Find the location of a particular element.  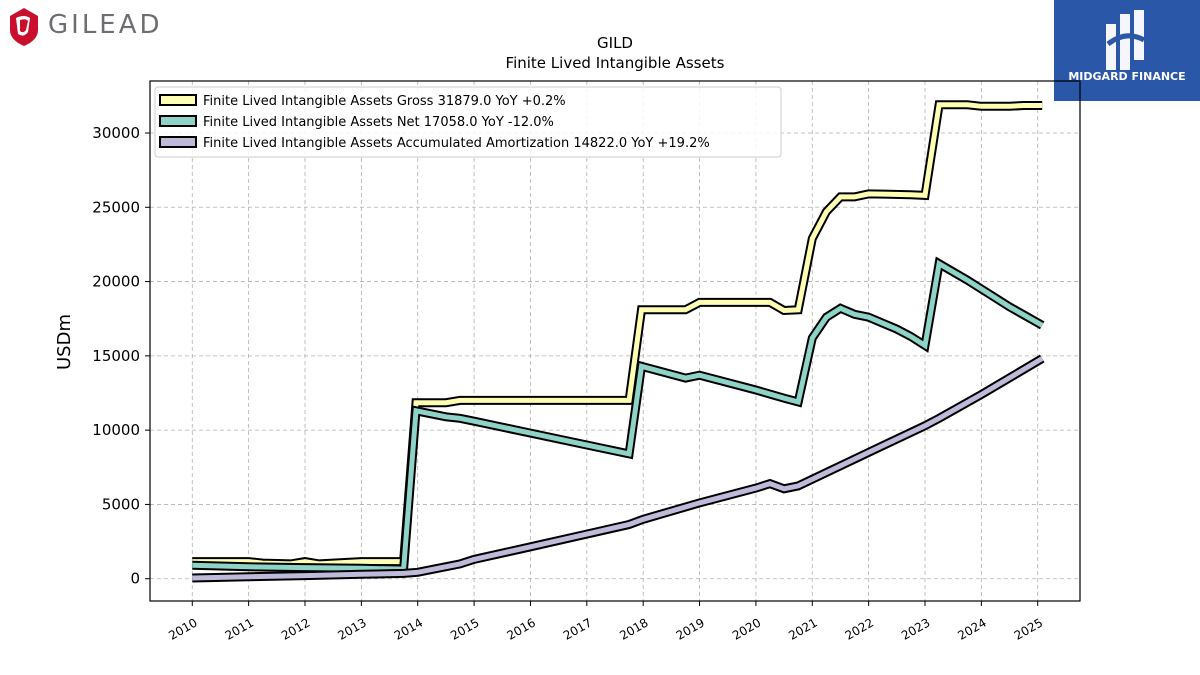

x-tick-label: 2011 is located at coordinates (239, 628).